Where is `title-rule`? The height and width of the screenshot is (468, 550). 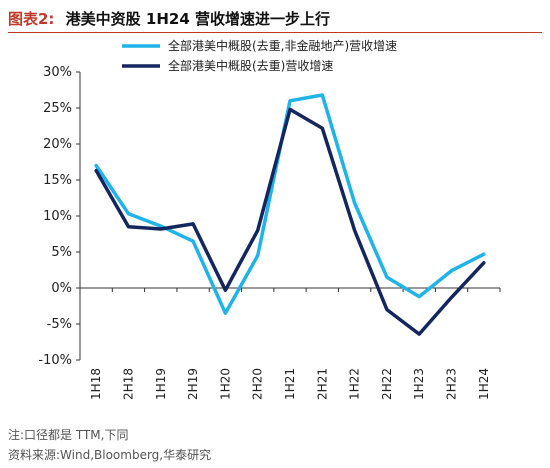
title-rule is located at coordinates (275, 32).